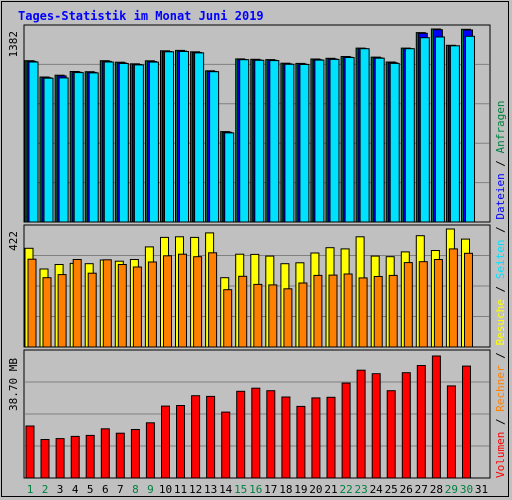 This screenshot has width=512, height=500. Describe the element at coordinates (150, 489) in the screenshot. I see `x-tick-label: 9` at that location.